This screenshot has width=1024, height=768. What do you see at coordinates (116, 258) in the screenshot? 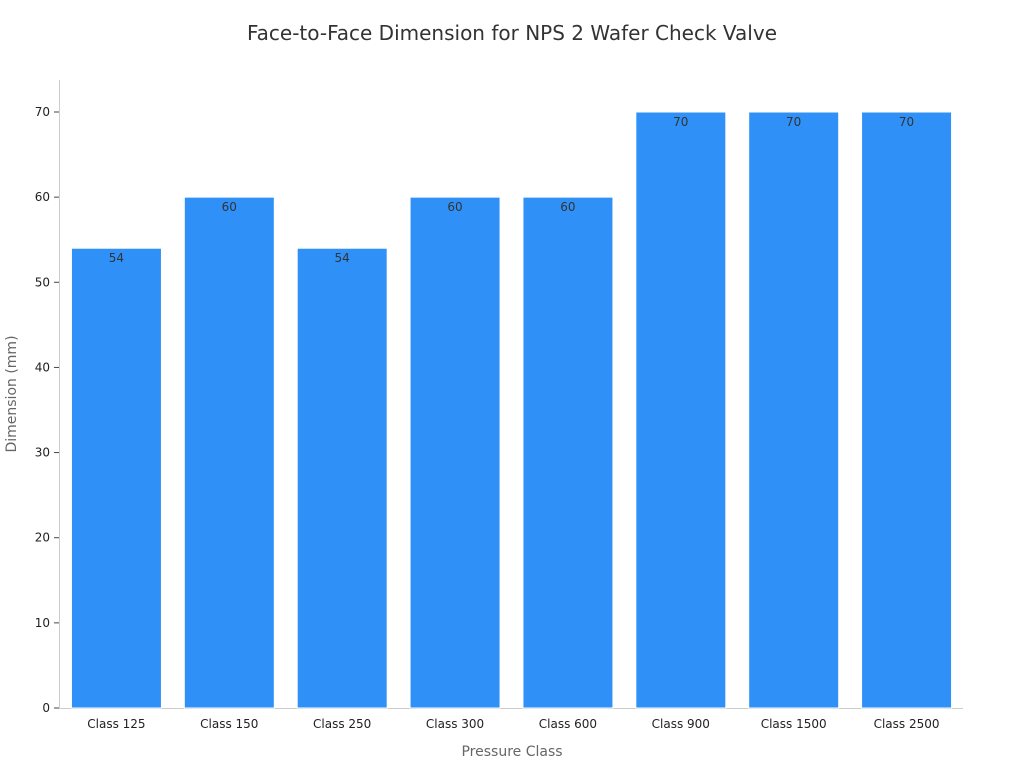
I see `data-label-class-125: 54` at bounding box center [116, 258].